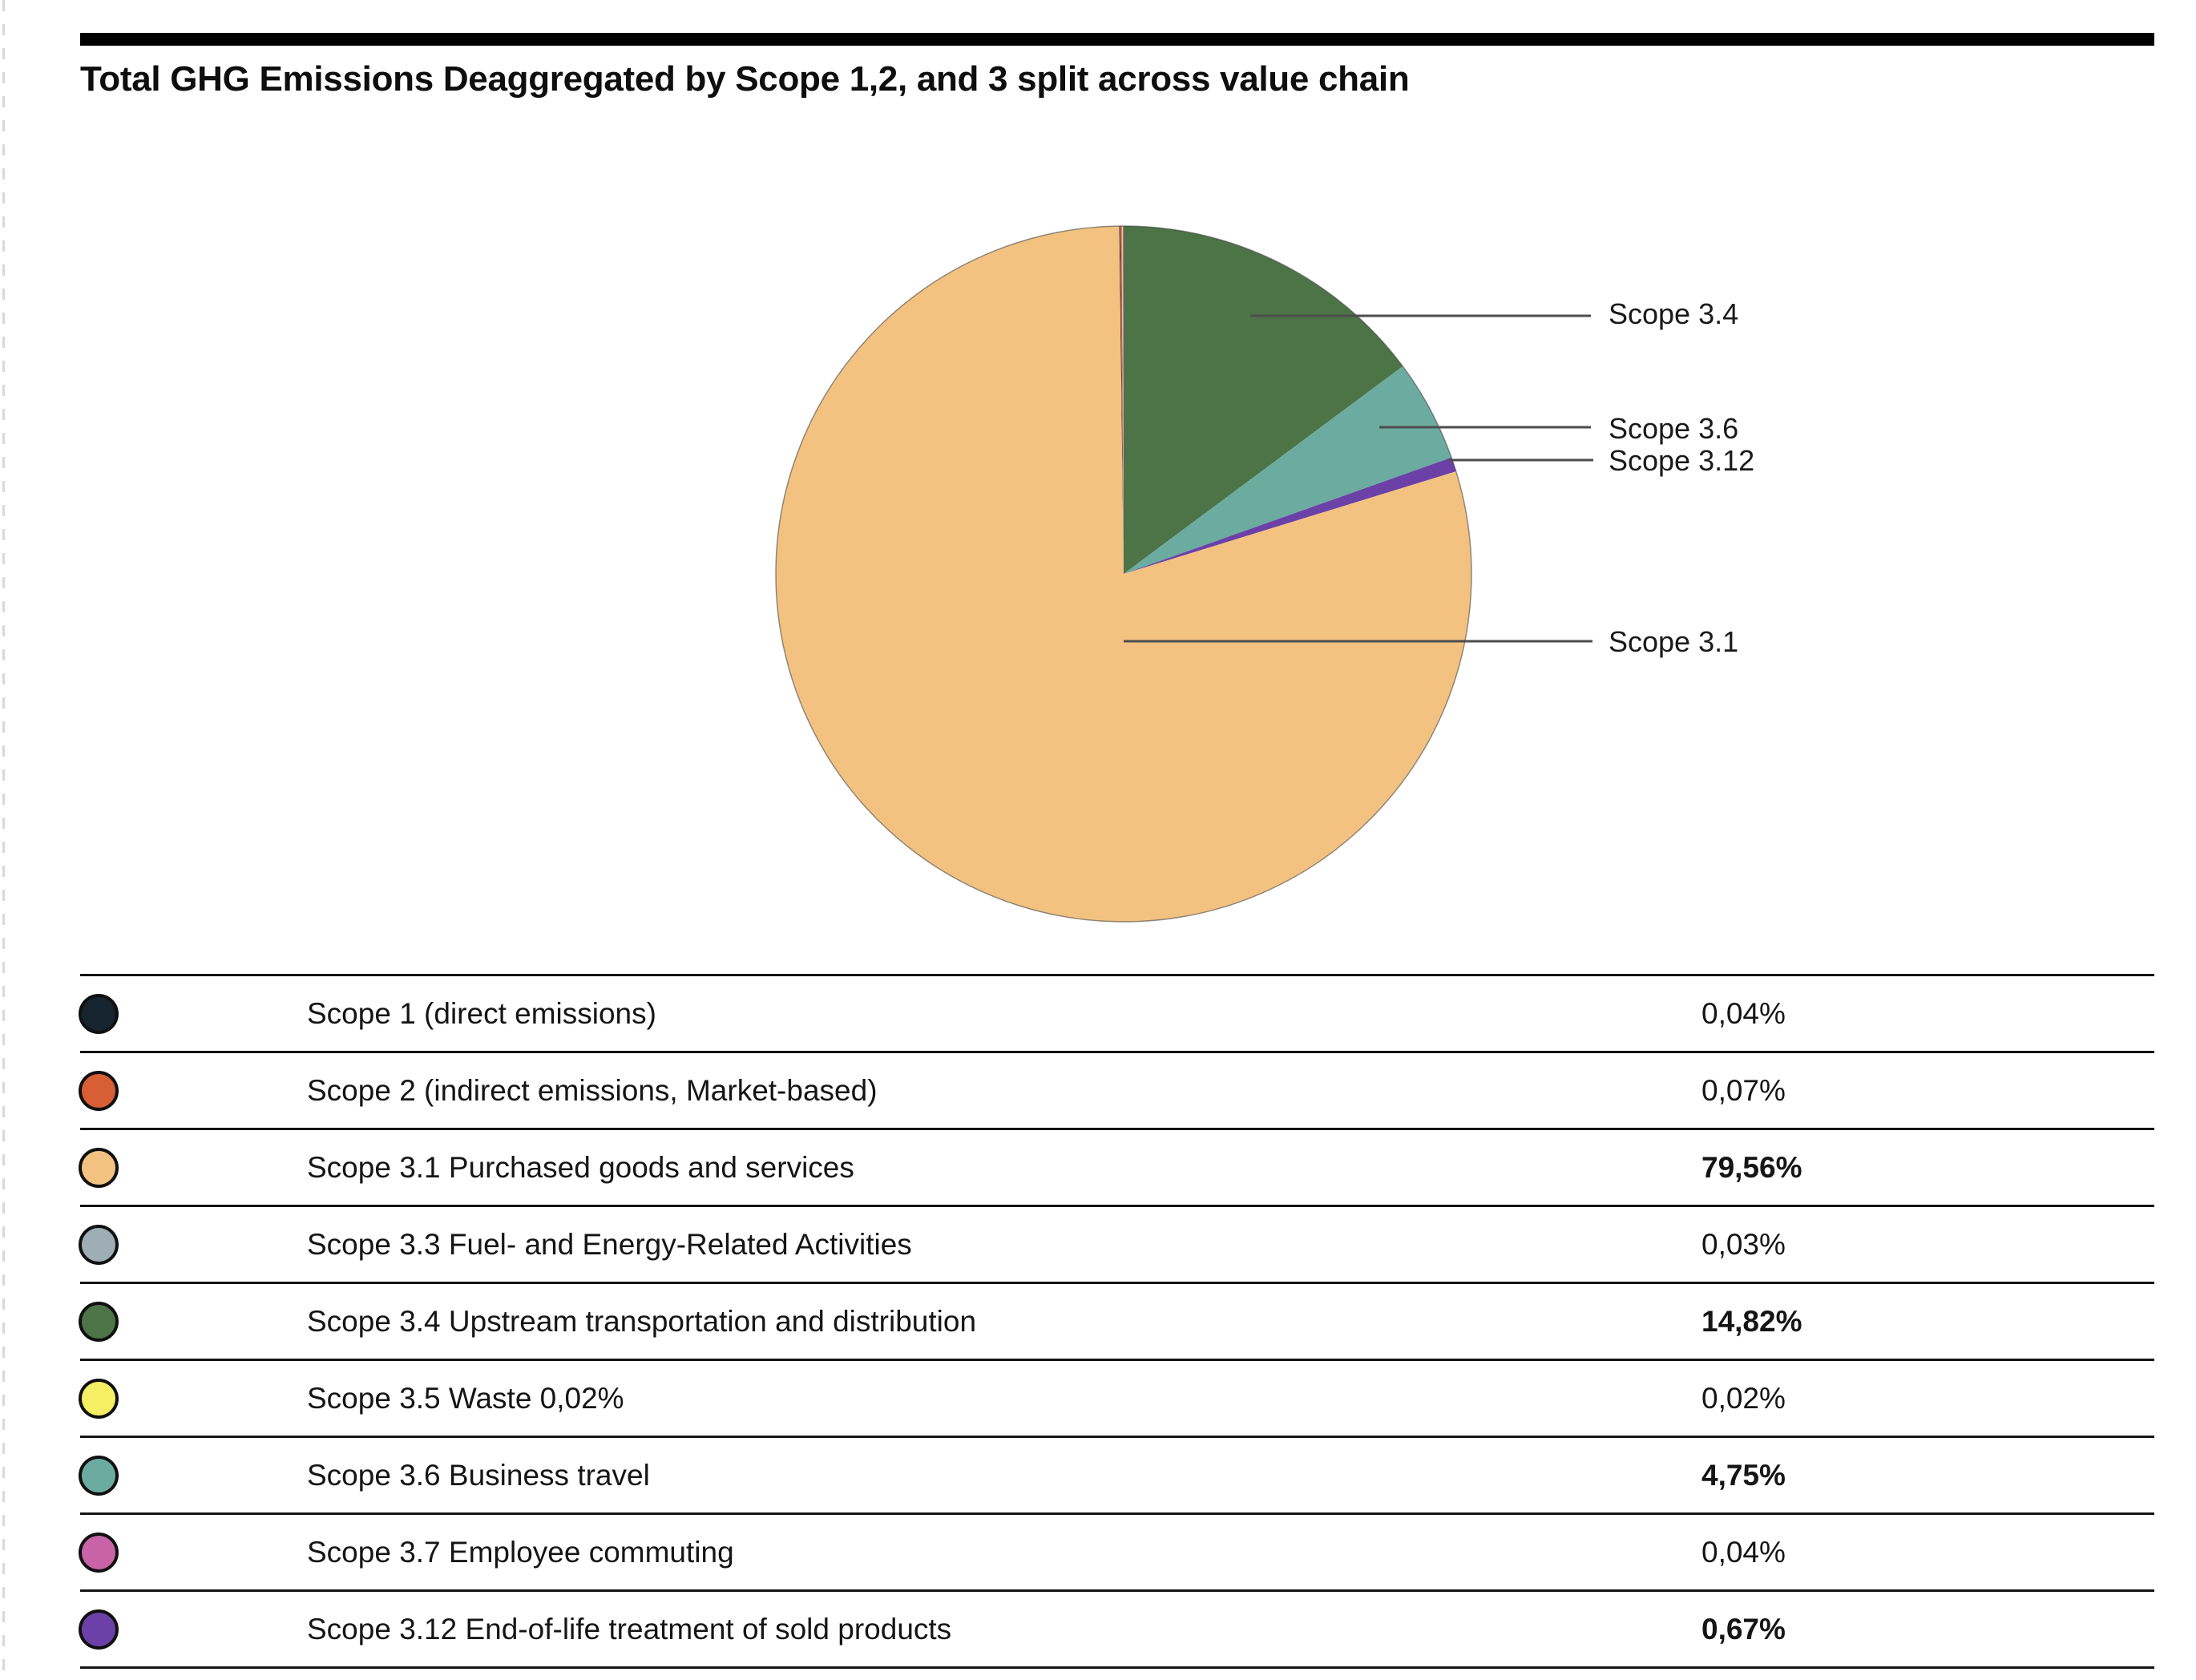 Image resolution: width=2196 pixels, height=1680 pixels. Describe the element at coordinates (3, 840) in the screenshot. I see `scanned-page-edge` at that location.